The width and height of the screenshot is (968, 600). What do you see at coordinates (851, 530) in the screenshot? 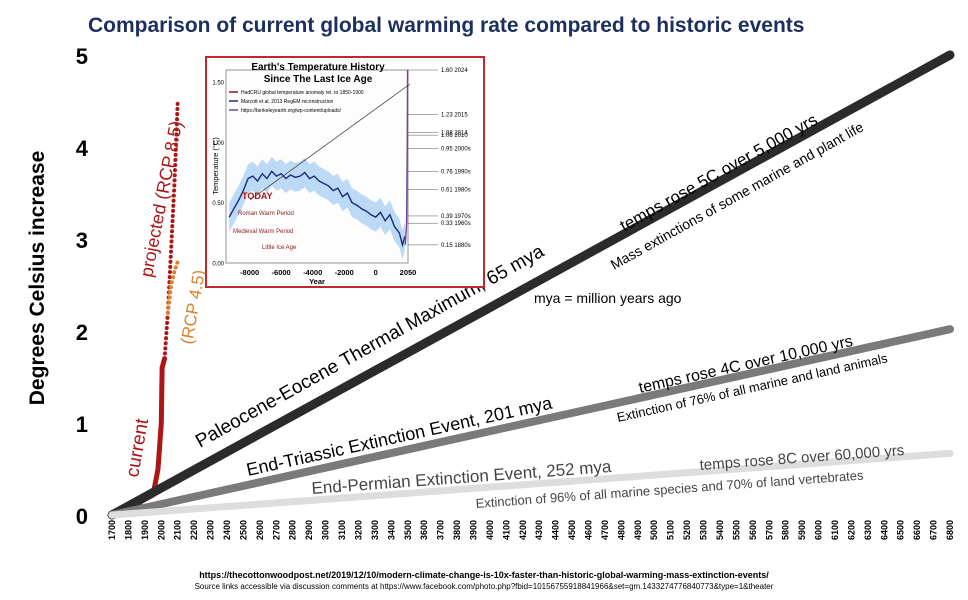
I see `x-tick-label: 6200` at bounding box center [851, 530].